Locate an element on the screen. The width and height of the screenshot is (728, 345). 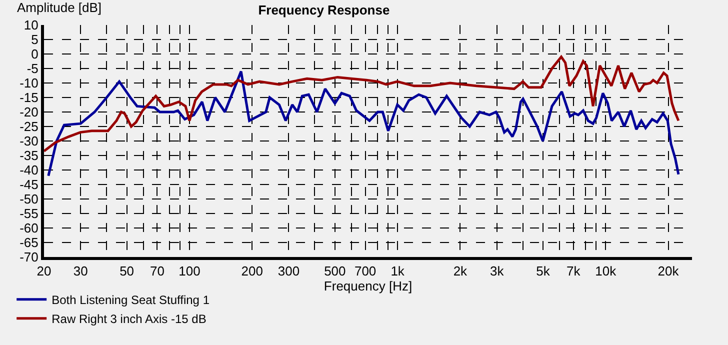
legend-label: Raw Right 3 inch Axis -15 dB is located at coordinates (129, 319).